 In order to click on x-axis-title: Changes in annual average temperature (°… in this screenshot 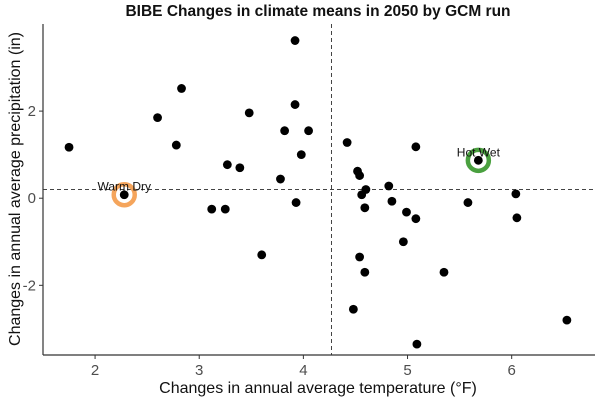, I will do `click(318, 388)`.